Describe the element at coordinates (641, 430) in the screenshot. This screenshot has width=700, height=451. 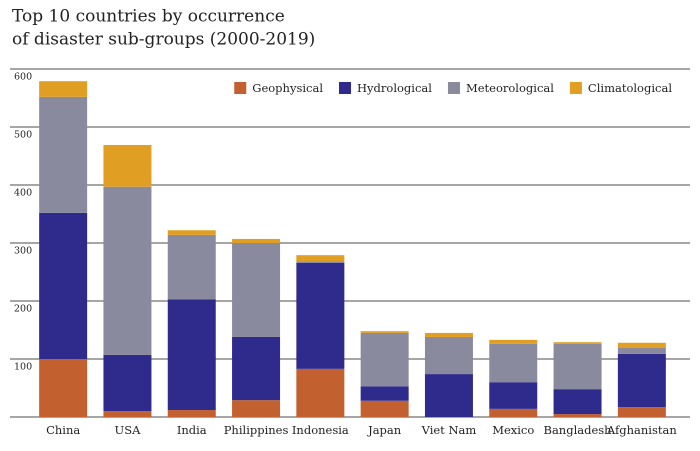
I see `x-tick-label: Afghanistan` at that location.